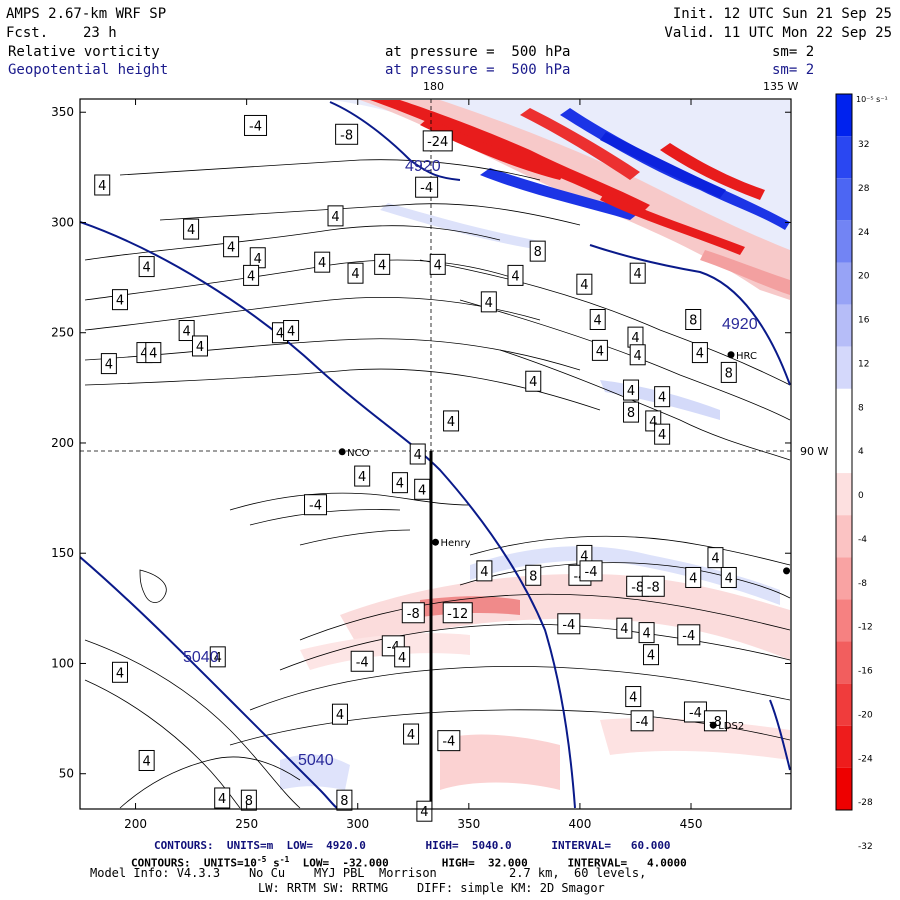  Describe the element at coordinates (88, 70) in the screenshot. I see `field2-name: Geopotential height` at that location.